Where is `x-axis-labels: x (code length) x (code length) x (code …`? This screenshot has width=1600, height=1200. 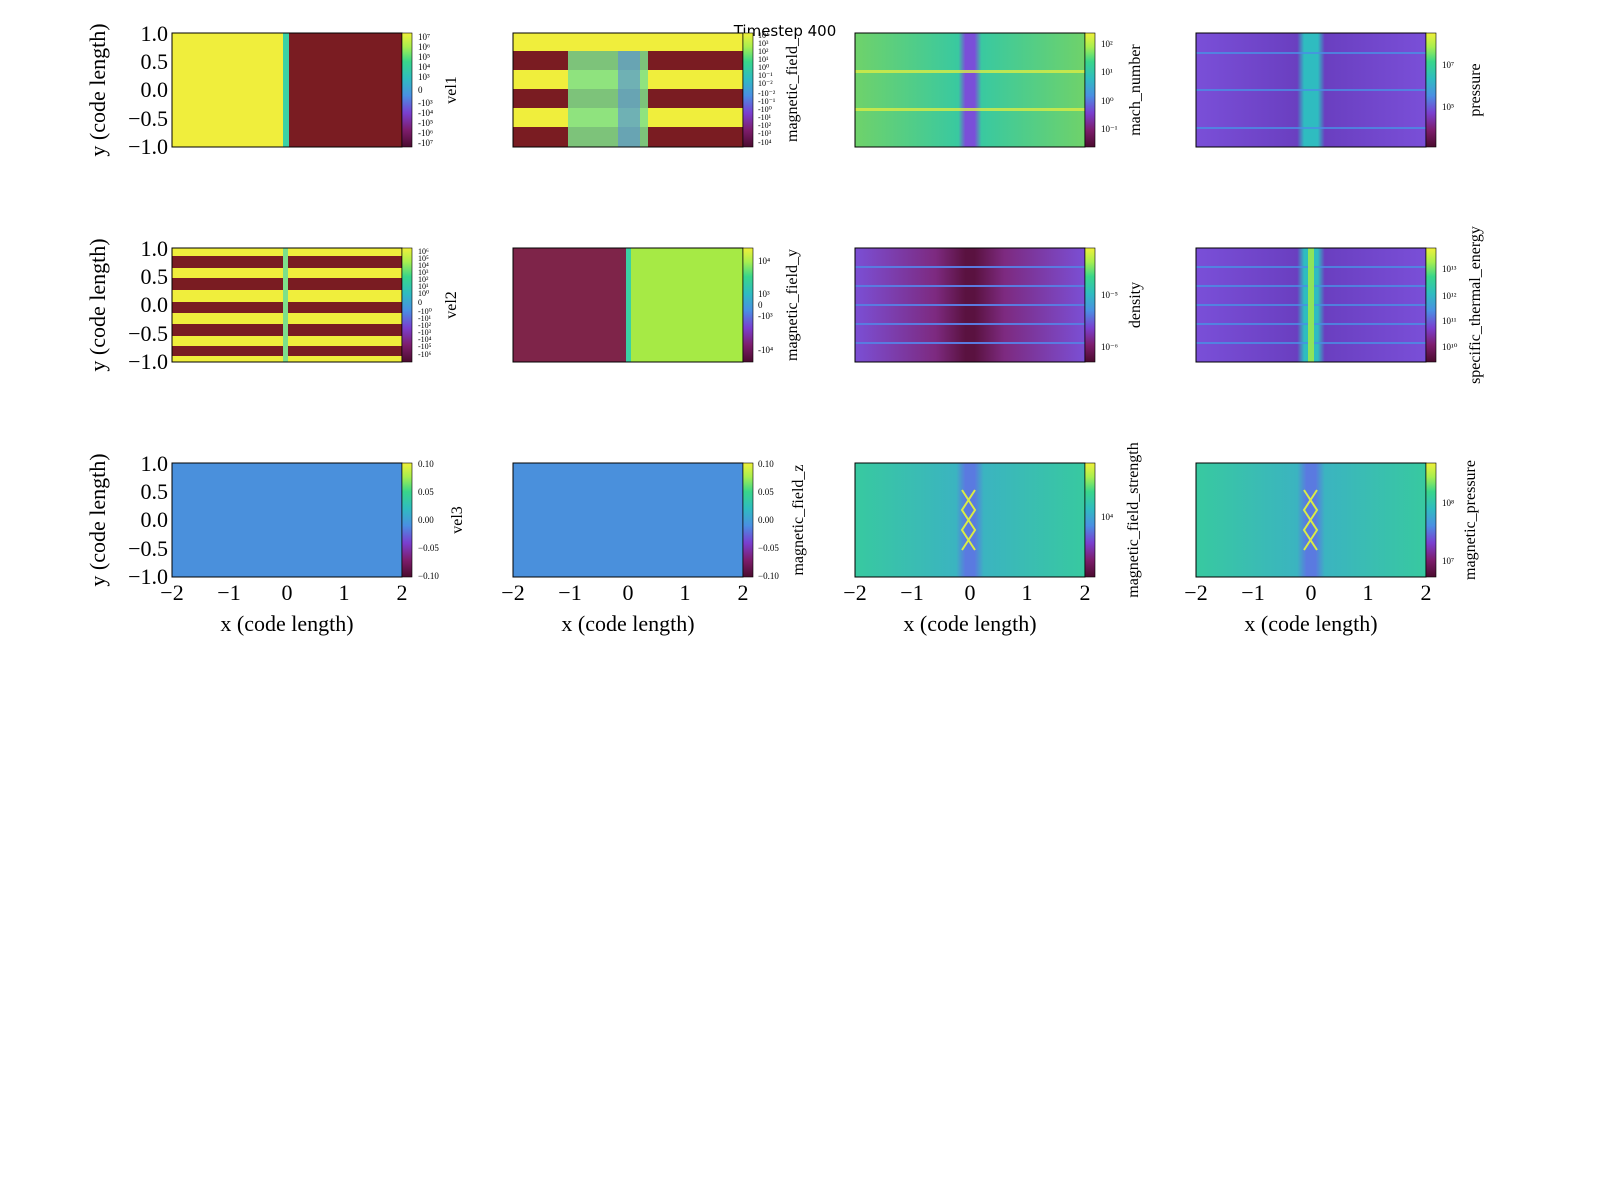
x-axis-labels: x (code length) x (code length) x (code … is located at coordinates (798, 623).